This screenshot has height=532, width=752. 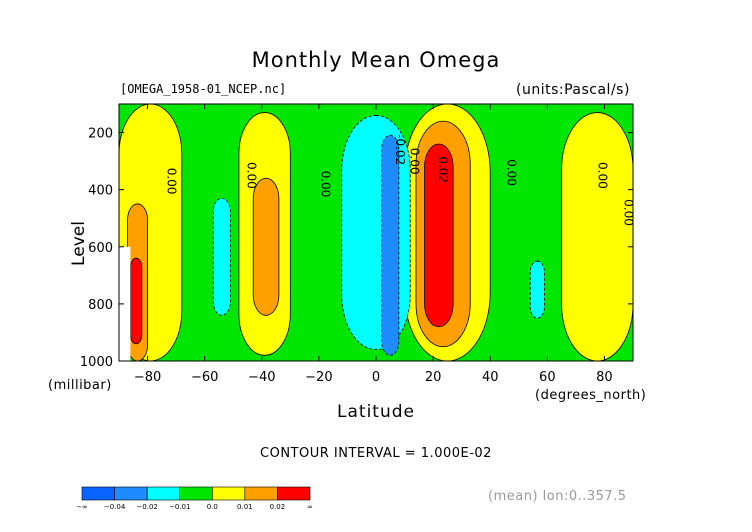 I want to click on y-tick-label: 400, so click(x=100, y=191).